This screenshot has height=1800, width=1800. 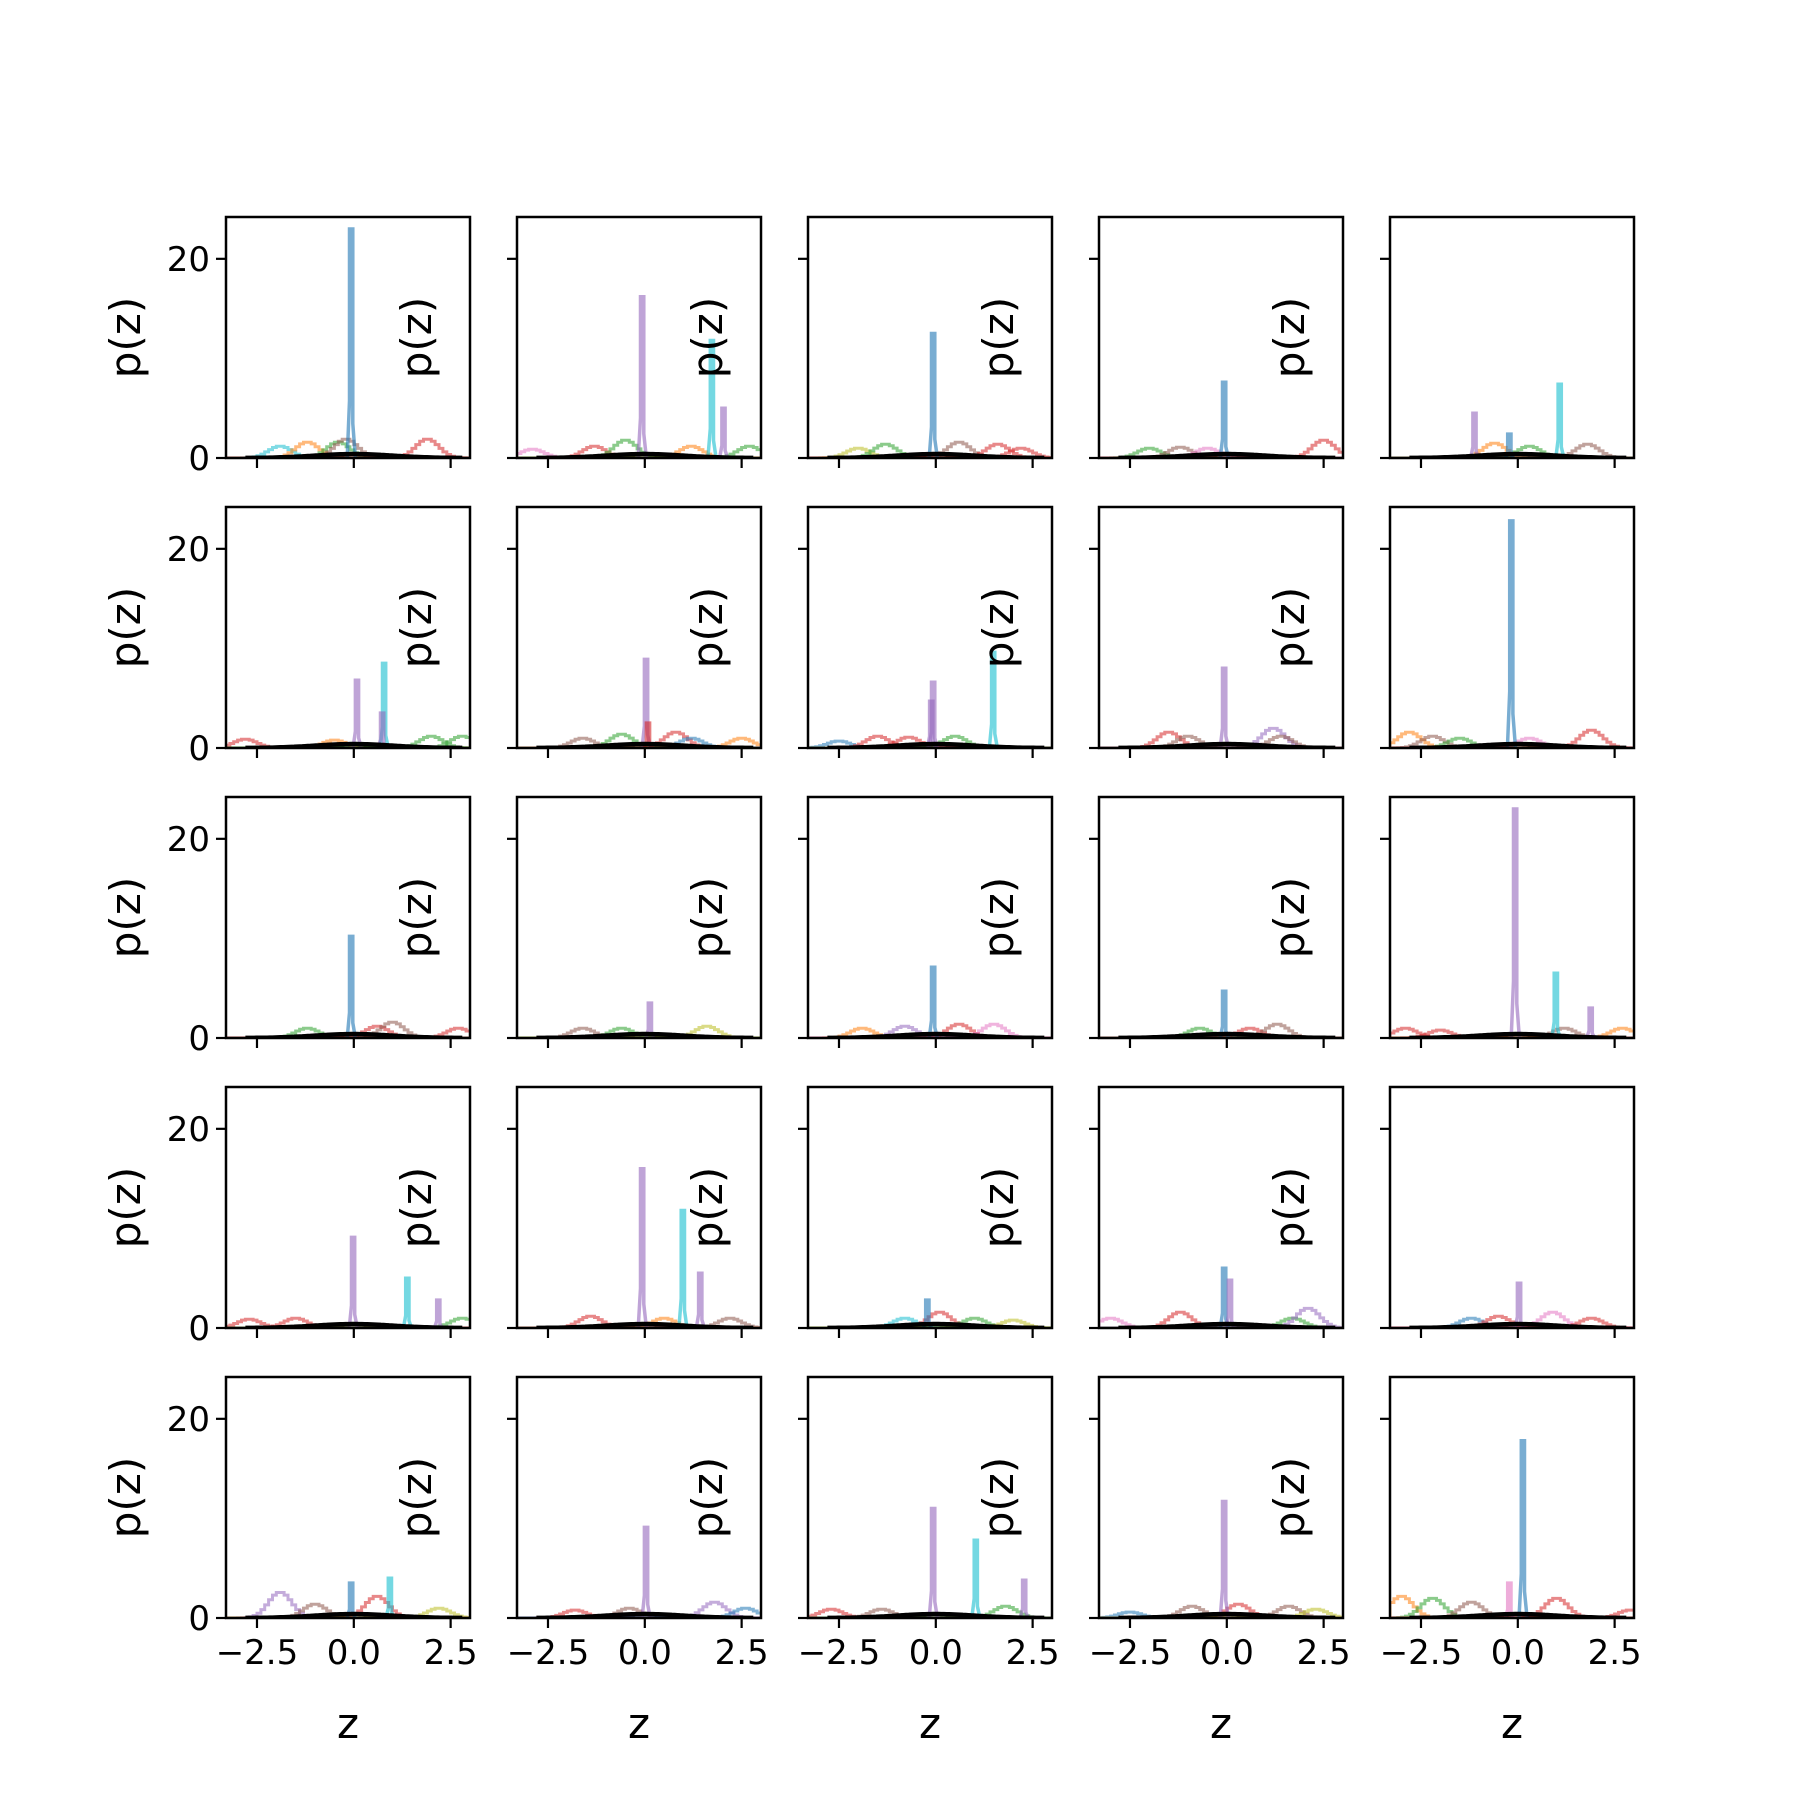 What do you see at coordinates (1615, 1653) in the screenshot?
I see `x-tick-label: 2.5` at bounding box center [1615, 1653].